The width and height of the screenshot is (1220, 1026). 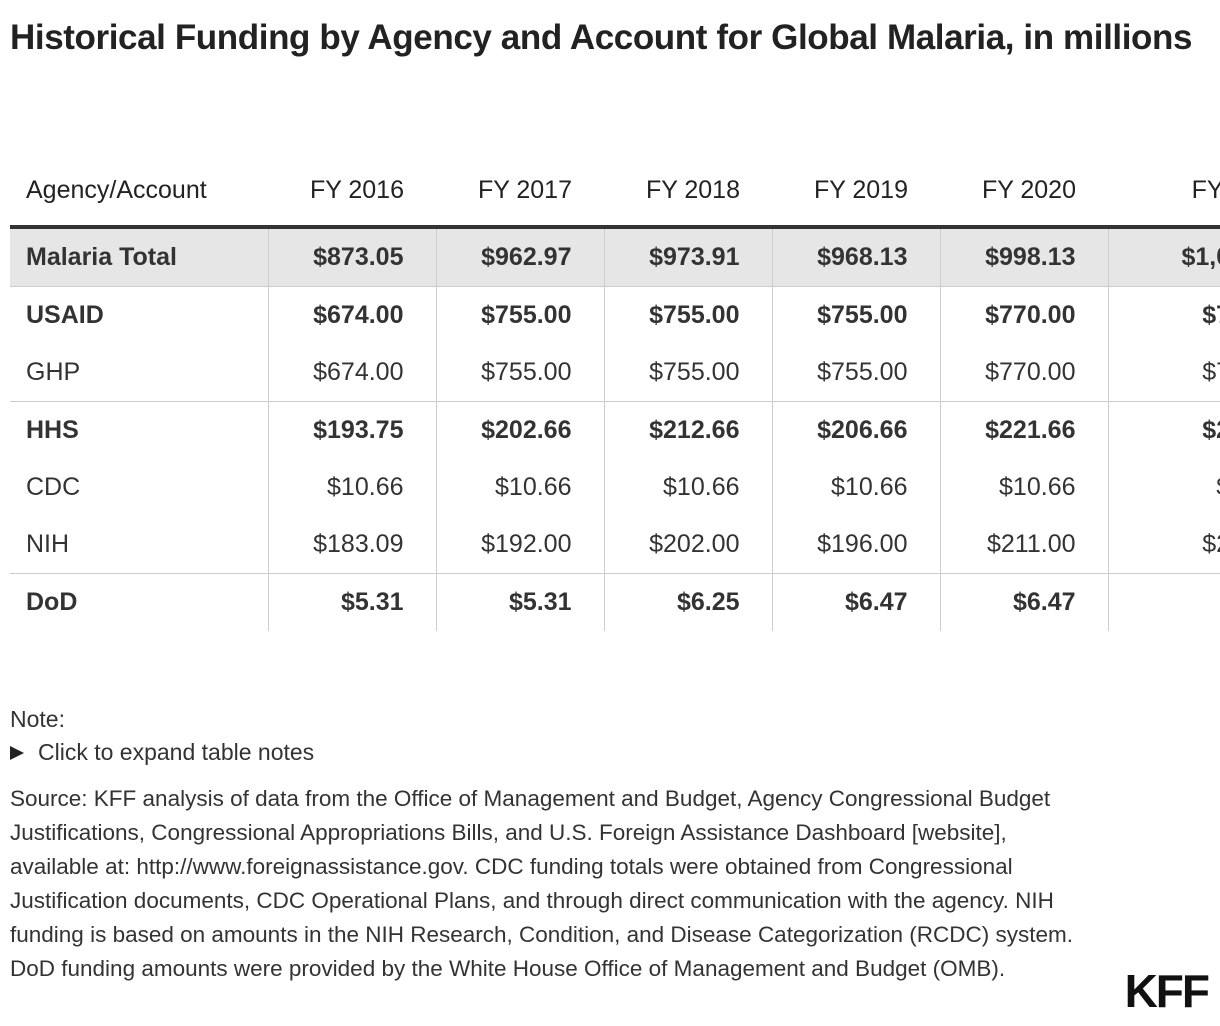 I want to click on table-row: CDC$10.66$10.66$10.66$10.66$10.66$1, so click(x=615, y=487).